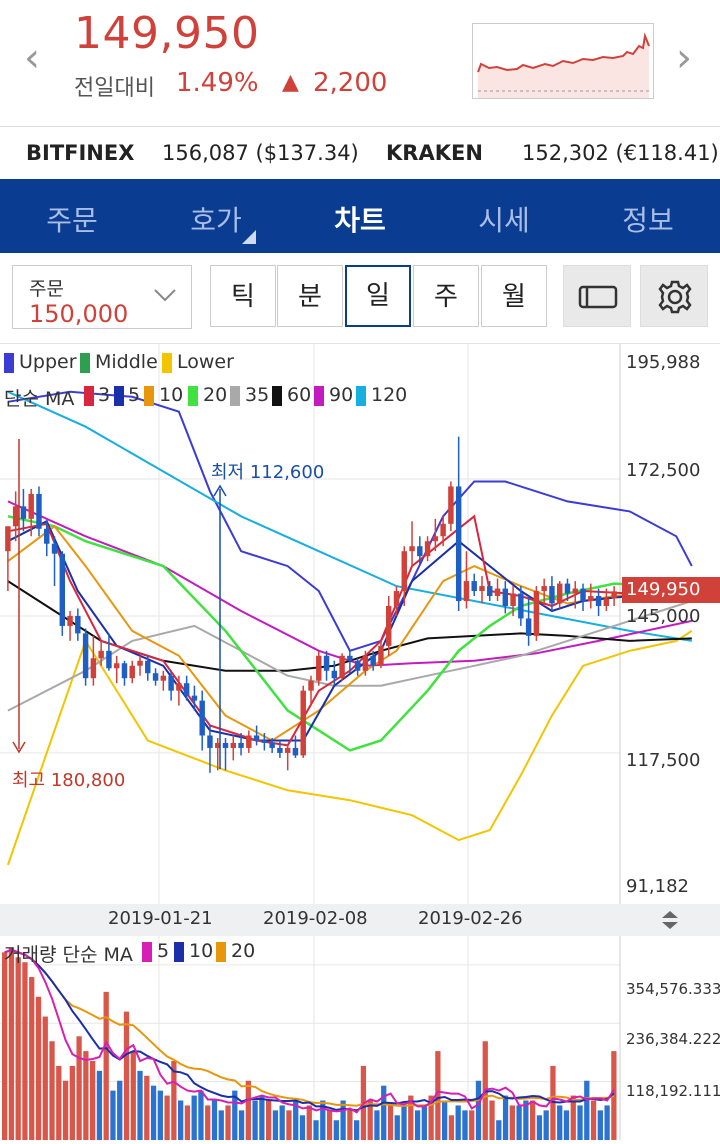  I want to click on tab-market: 시세, so click(504, 220).